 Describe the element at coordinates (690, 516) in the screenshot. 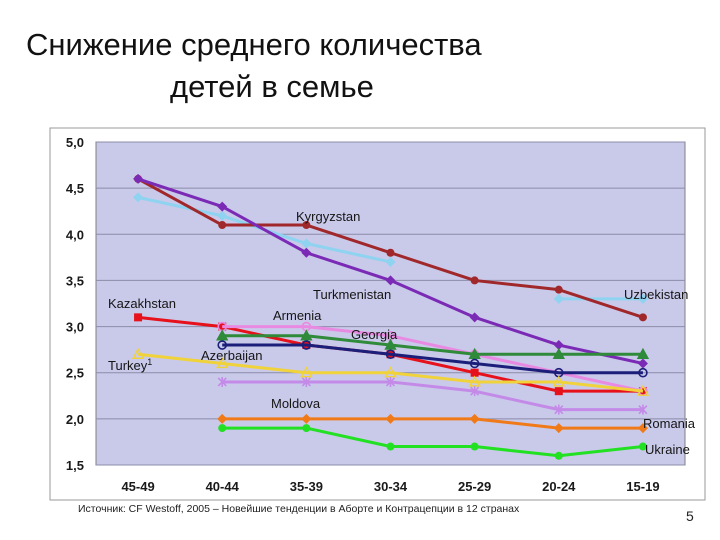

I see `page-number: 5` at that location.